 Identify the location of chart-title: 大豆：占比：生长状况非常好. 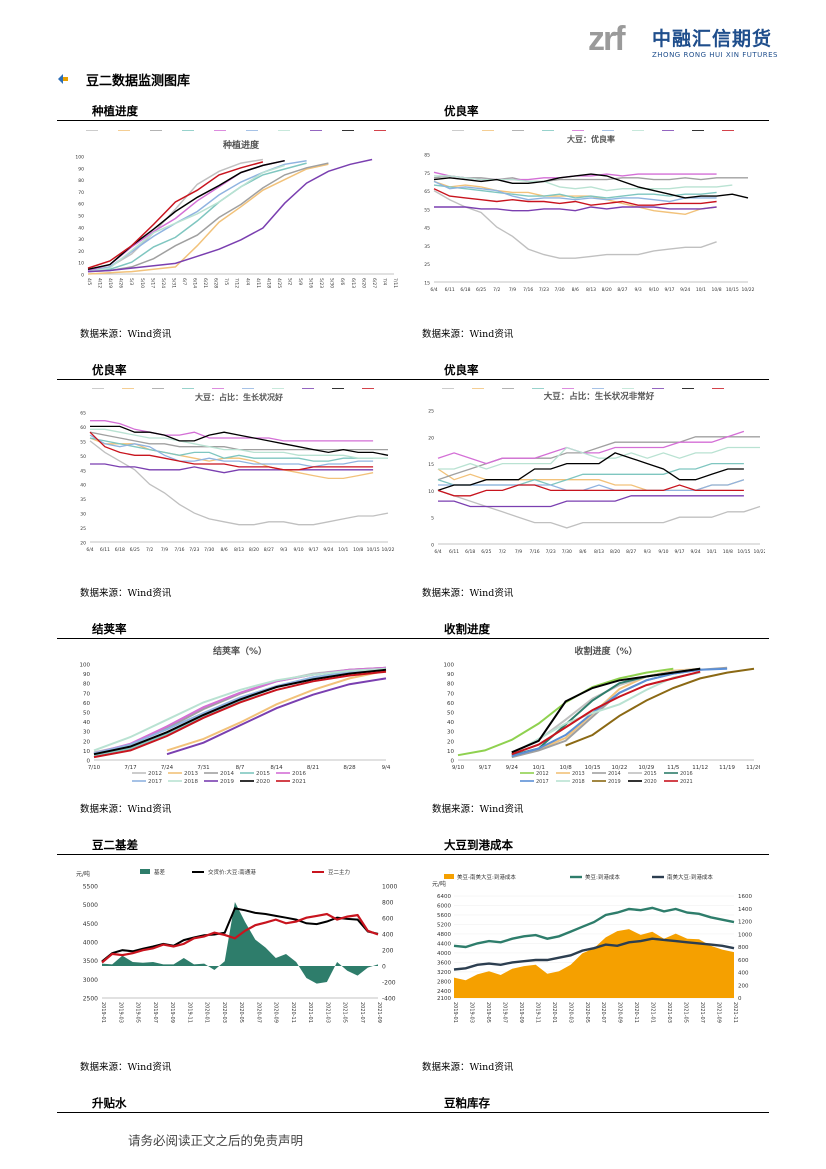
(599, 396).